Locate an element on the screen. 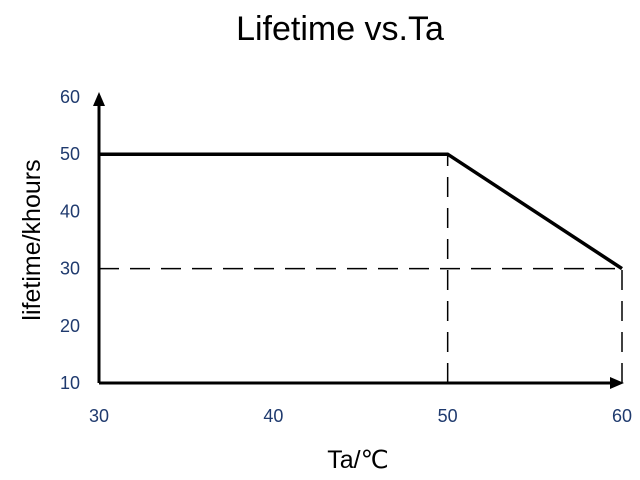 The height and width of the screenshot is (480, 640). y-axis-arrow is located at coordinates (99, 99).